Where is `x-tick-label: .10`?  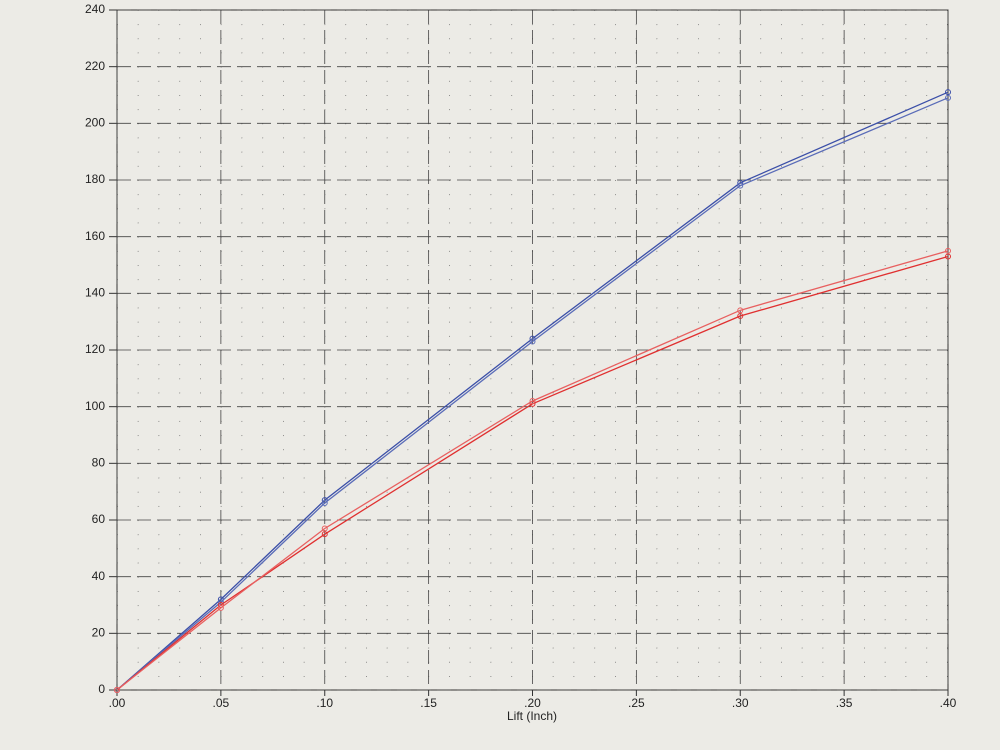
x-tick-label: .10 is located at coordinates (324, 703).